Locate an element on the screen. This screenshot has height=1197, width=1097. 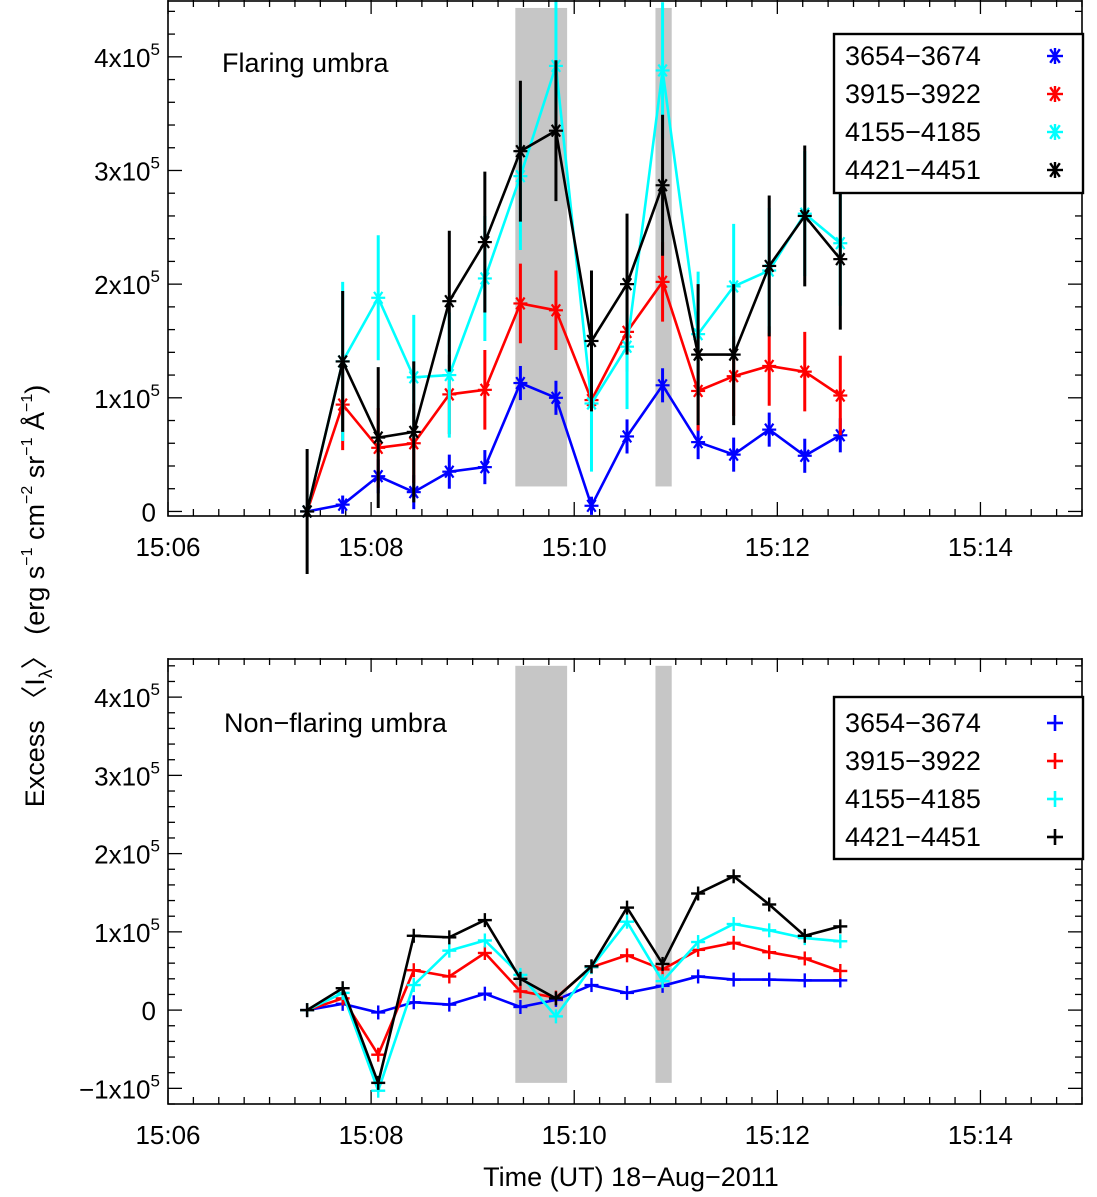
legend-label: 4155−4185 is located at coordinates (913, 799).